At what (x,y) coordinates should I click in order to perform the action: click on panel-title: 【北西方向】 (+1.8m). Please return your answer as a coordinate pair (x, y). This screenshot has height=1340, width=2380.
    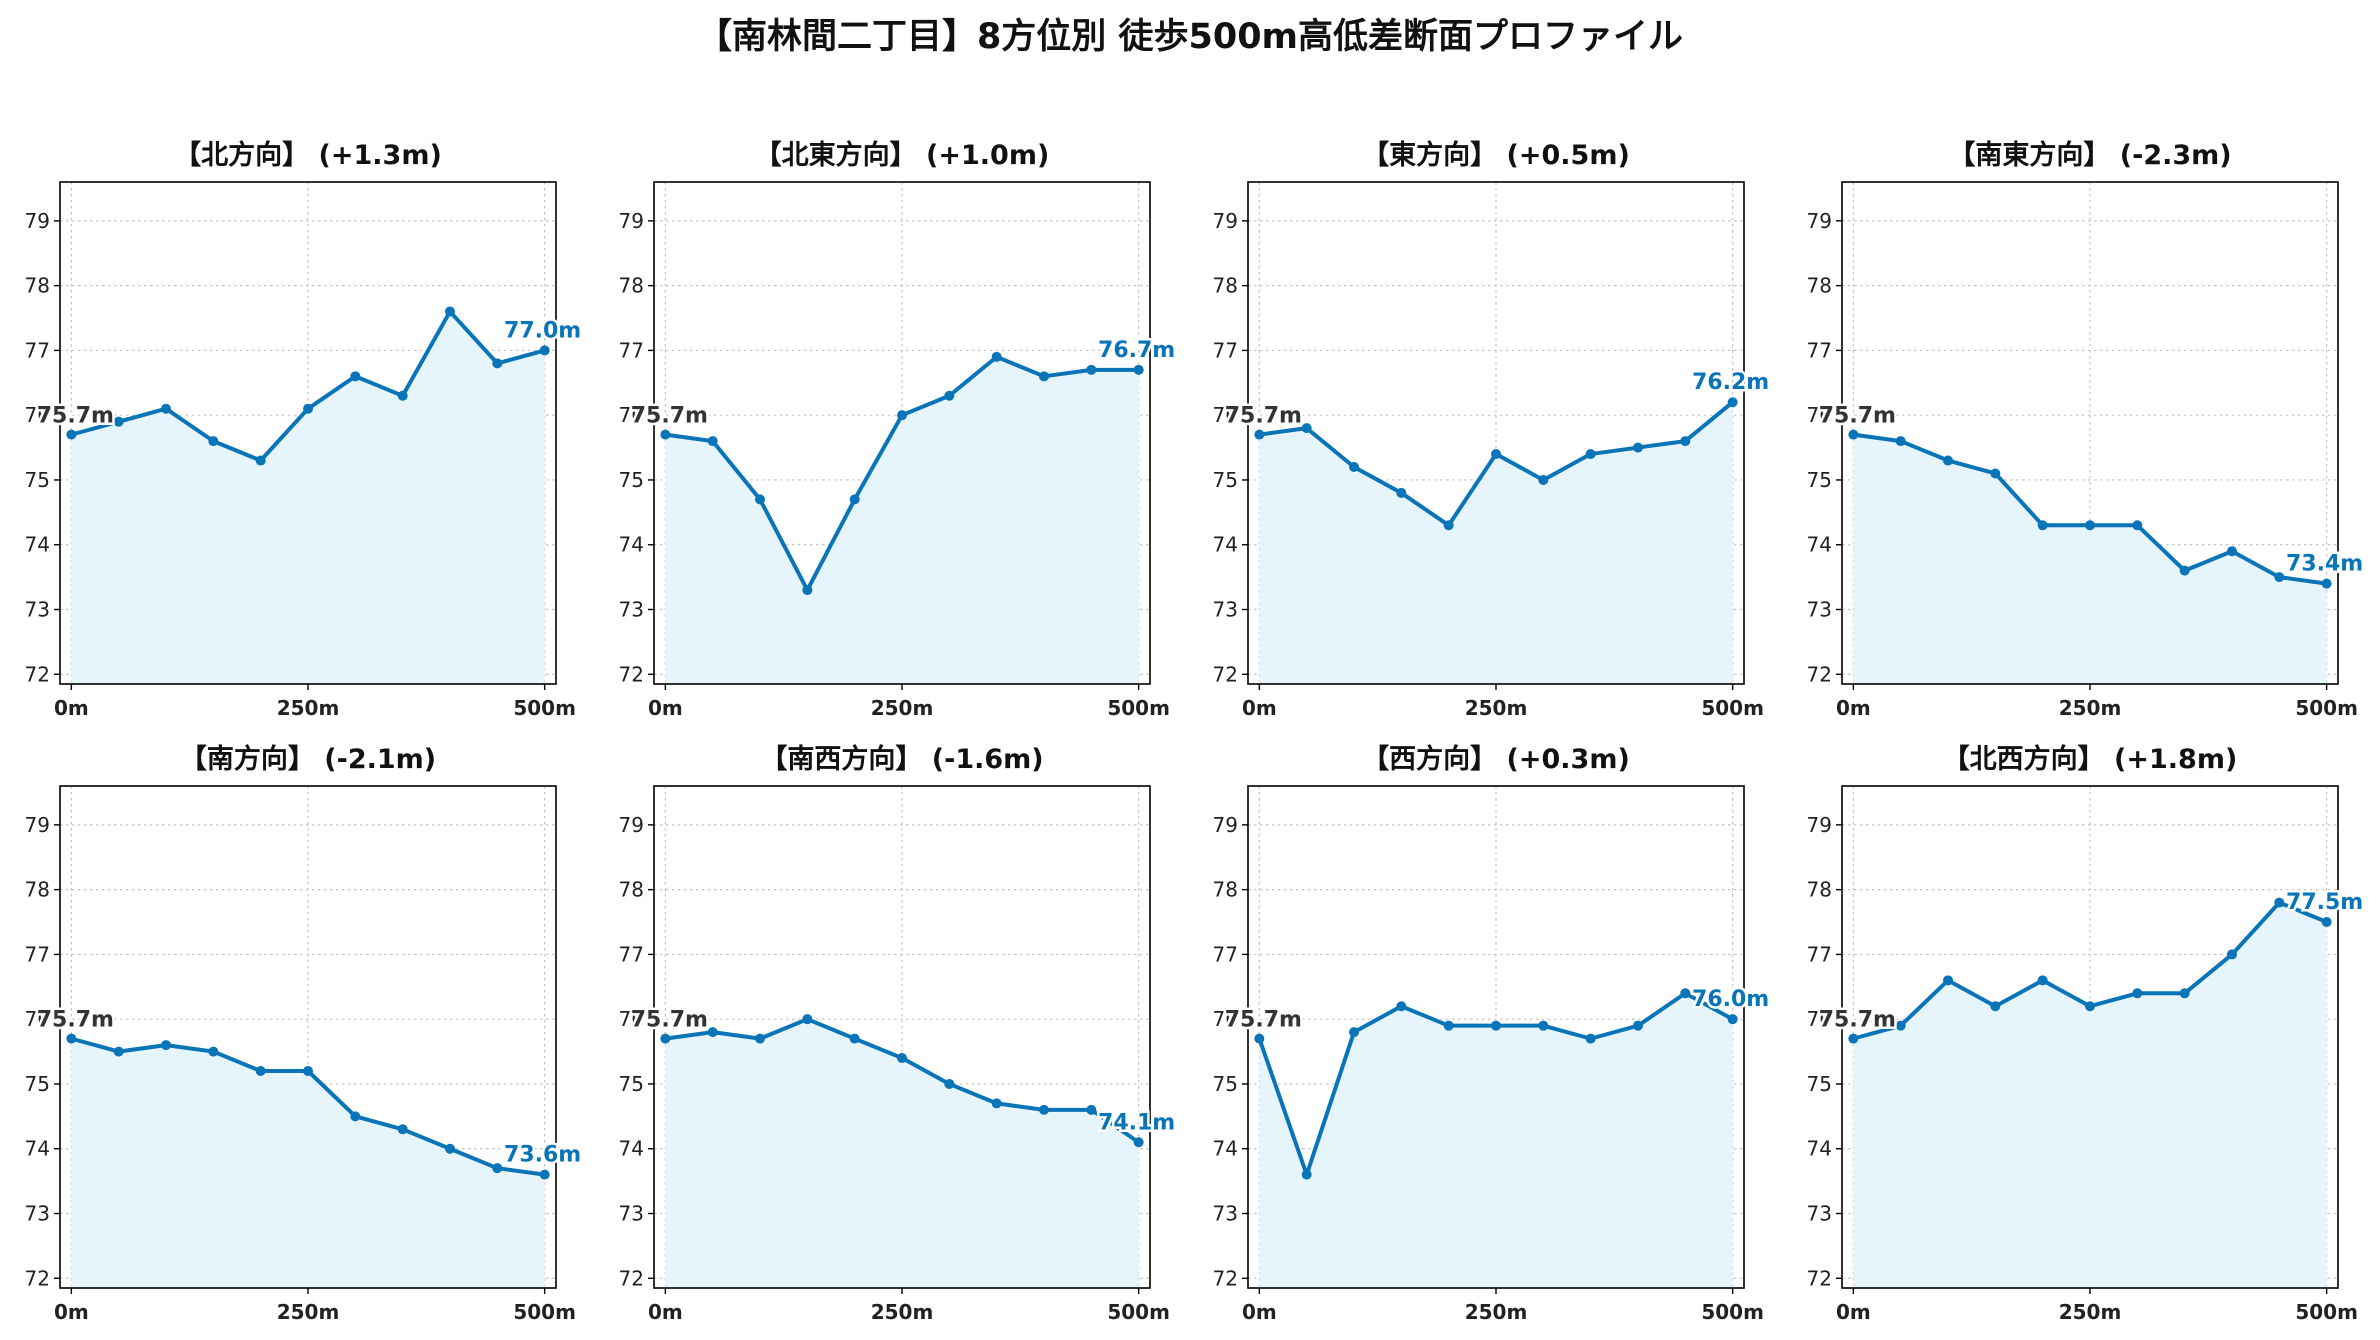
    Looking at the image, I should click on (2090, 759).